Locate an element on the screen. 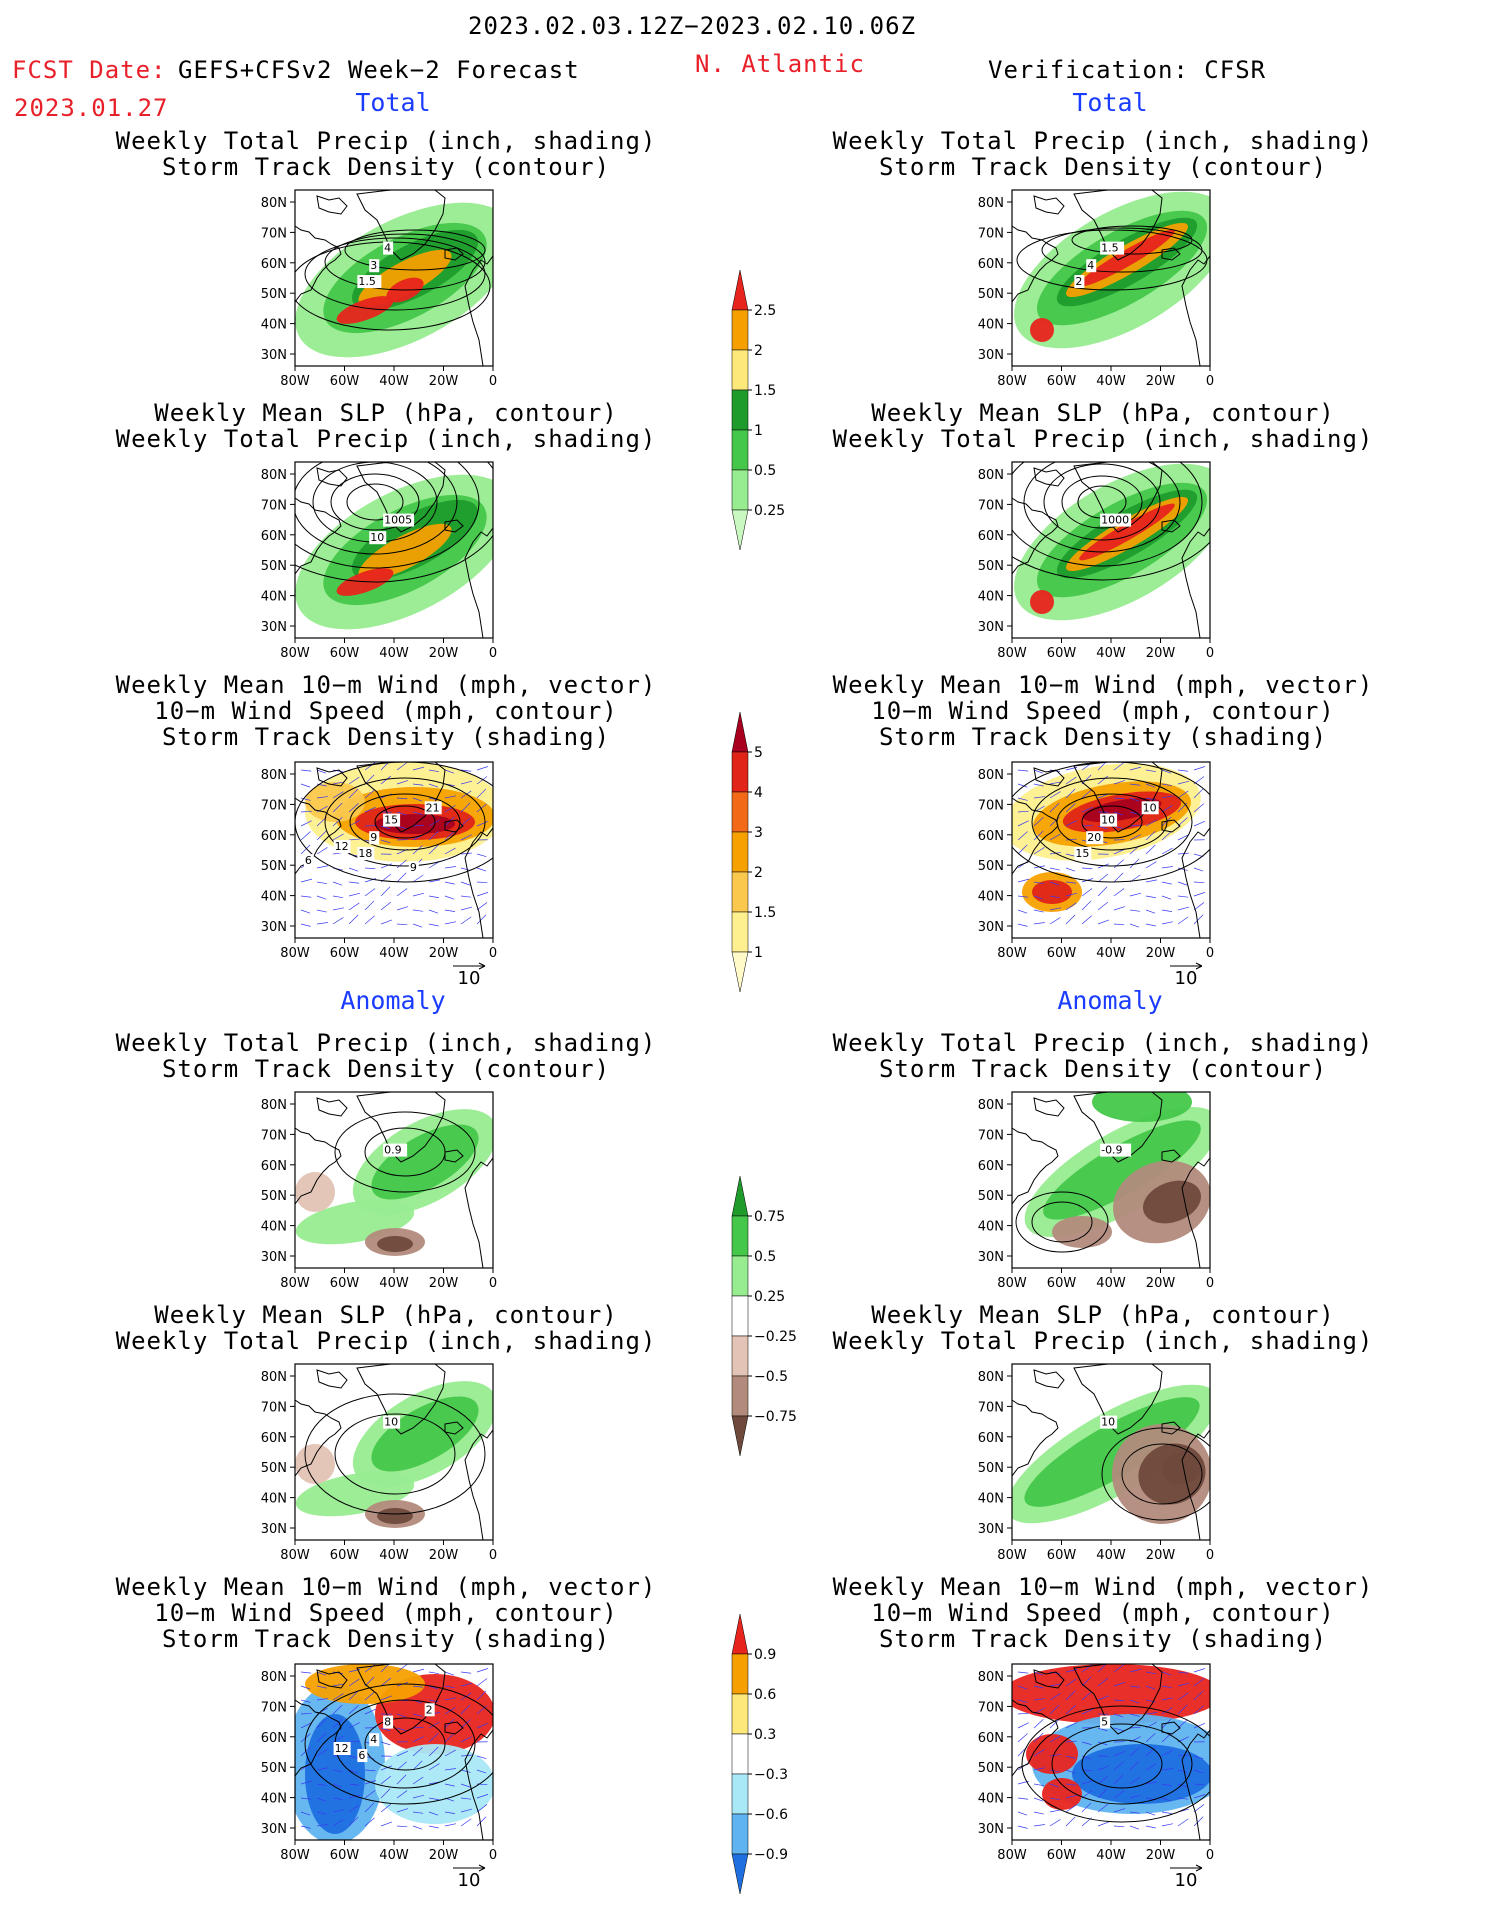  map-field: 1.5 42 is located at coordinates (1111, 278).